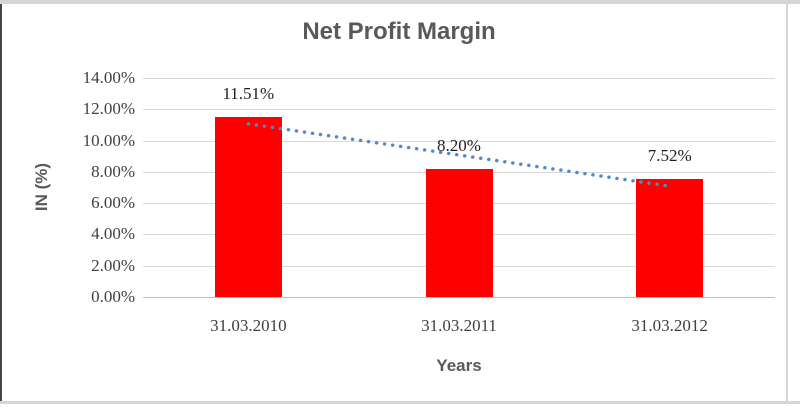 This screenshot has height=407, width=800. What do you see at coordinates (108, 77) in the screenshot?
I see `y-tick-label: 14.00%` at bounding box center [108, 77].